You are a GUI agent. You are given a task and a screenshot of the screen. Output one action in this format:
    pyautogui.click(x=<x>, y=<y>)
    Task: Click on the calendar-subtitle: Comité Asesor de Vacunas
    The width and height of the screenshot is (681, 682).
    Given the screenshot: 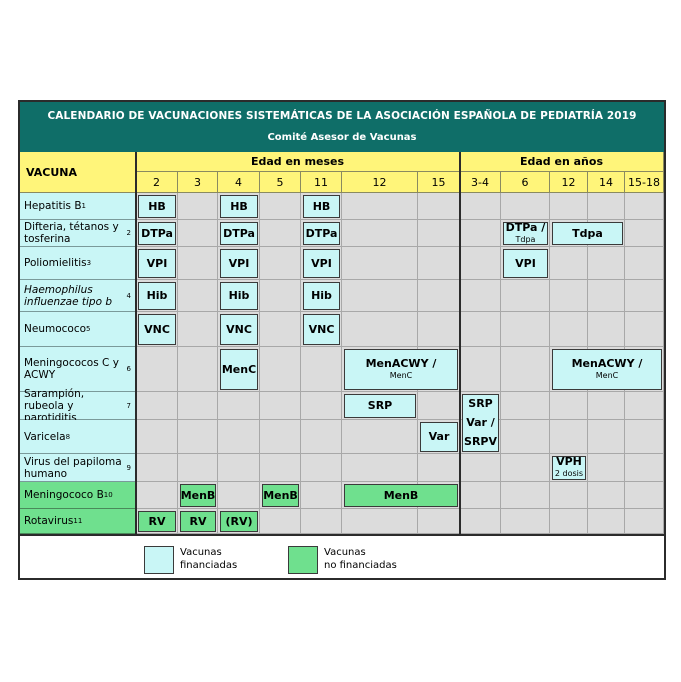 What is the action you would take?
    pyautogui.click(x=342, y=137)
    